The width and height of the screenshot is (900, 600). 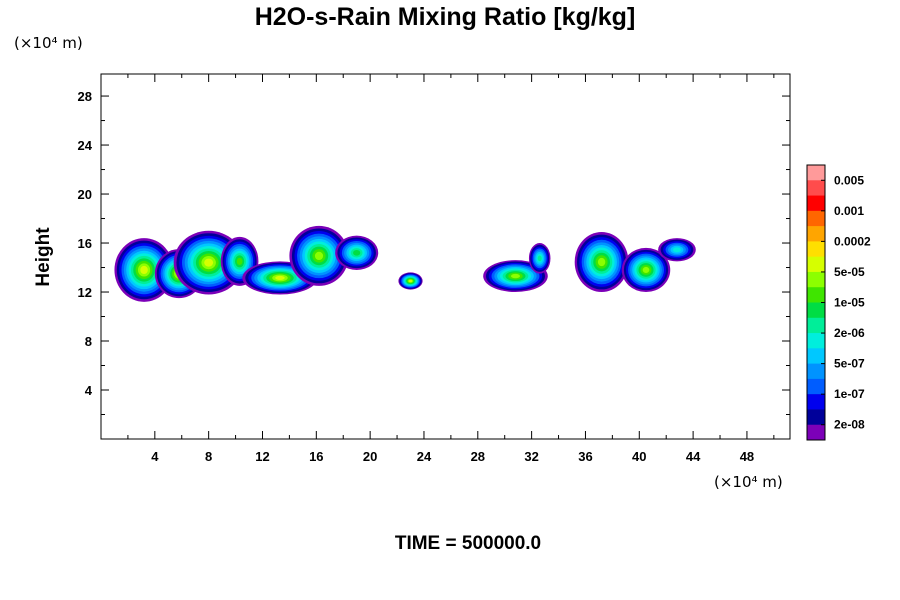 What do you see at coordinates (43, 257) in the screenshot?
I see `y-axis-label: Height` at bounding box center [43, 257].